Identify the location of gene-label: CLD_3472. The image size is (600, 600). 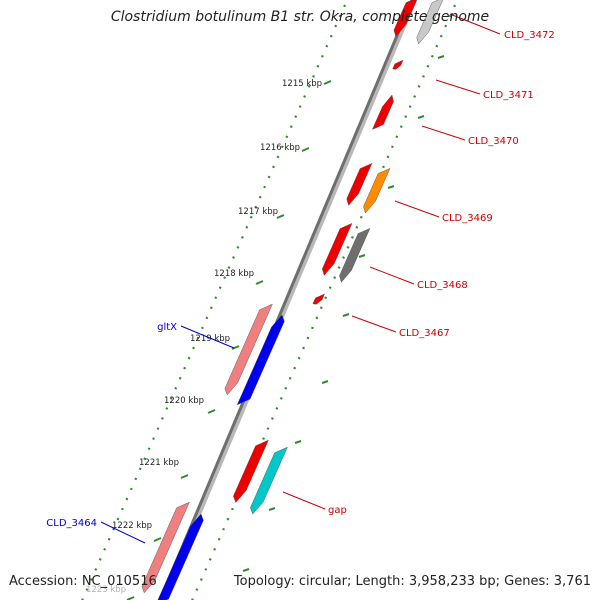
(529, 35).